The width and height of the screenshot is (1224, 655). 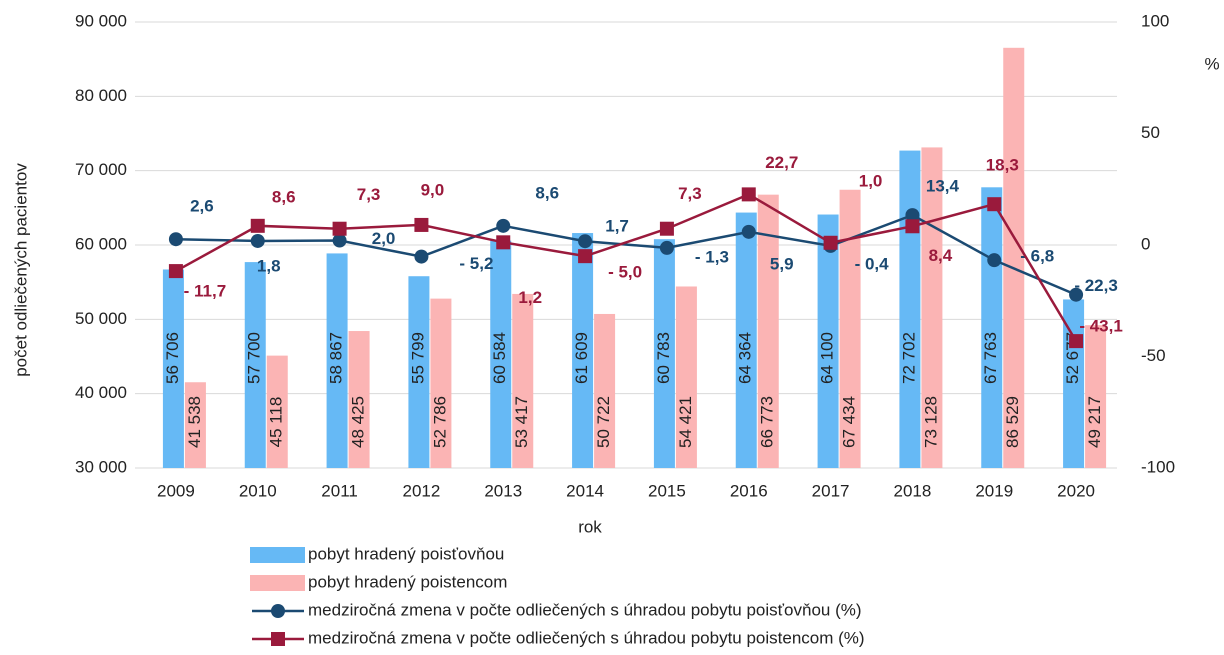 I want to click on y-tick-label: 90 000, so click(x=101, y=20).